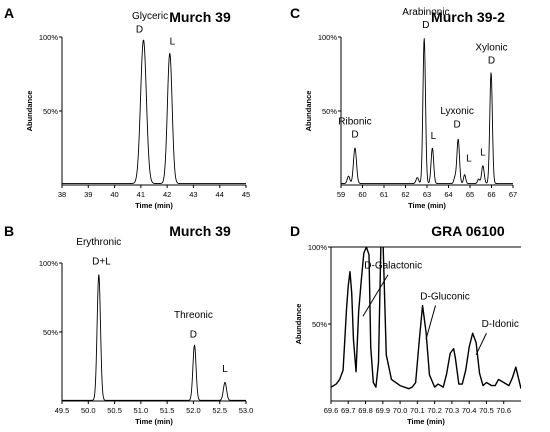  Describe the element at coordinates (193, 335) in the screenshot. I see `peak-label-b: D` at that location.